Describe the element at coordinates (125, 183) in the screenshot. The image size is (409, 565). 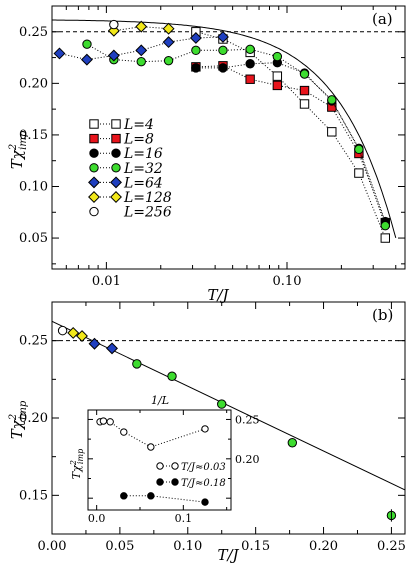
I see `legend-entry: L=64` at that location.